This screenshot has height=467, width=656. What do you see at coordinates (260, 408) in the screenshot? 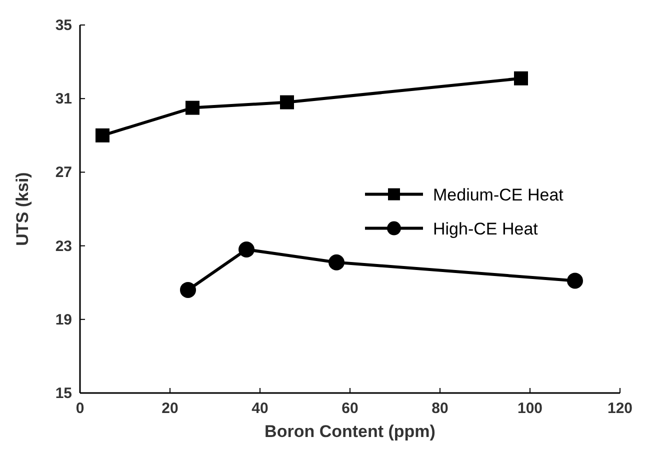
I see `x-tick-label: 40` at bounding box center [260, 408].